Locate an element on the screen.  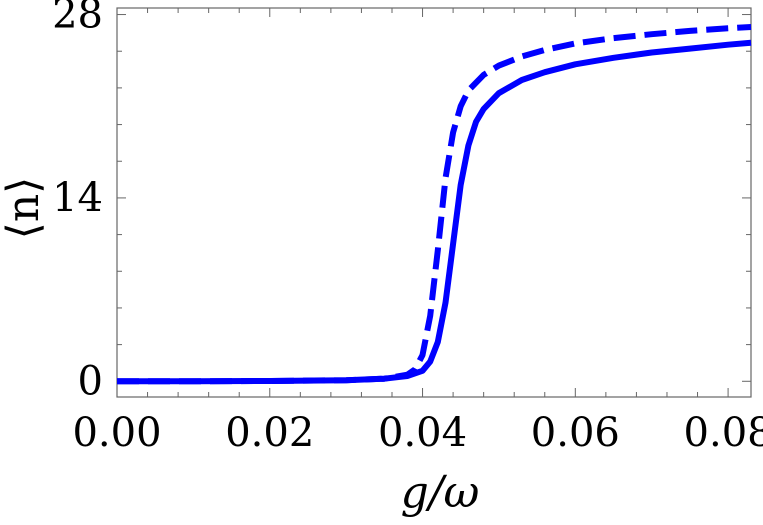
y-tick-label: 28 is located at coordinates (77, 19).